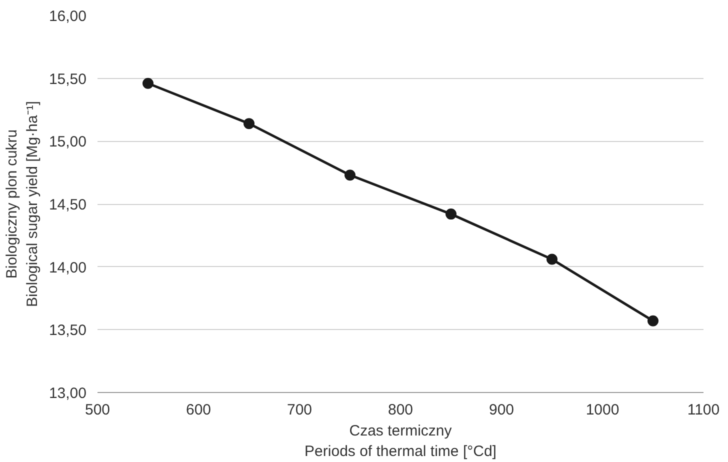 Image resolution: width=728 pixels, height=462 pixels. I want to click on x-tick-label: 1100, so click(703, 410).